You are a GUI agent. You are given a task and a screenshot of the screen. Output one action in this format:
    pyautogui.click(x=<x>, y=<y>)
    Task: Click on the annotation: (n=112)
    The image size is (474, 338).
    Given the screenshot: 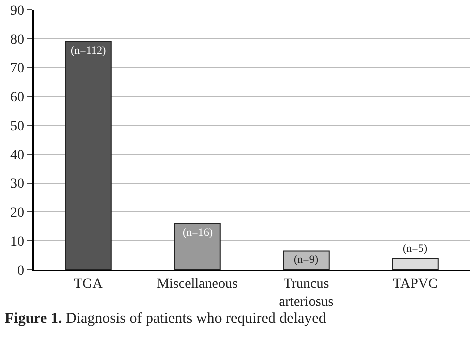 What is the action you would take?
    pyautogui.click(x=88, y=51)
    